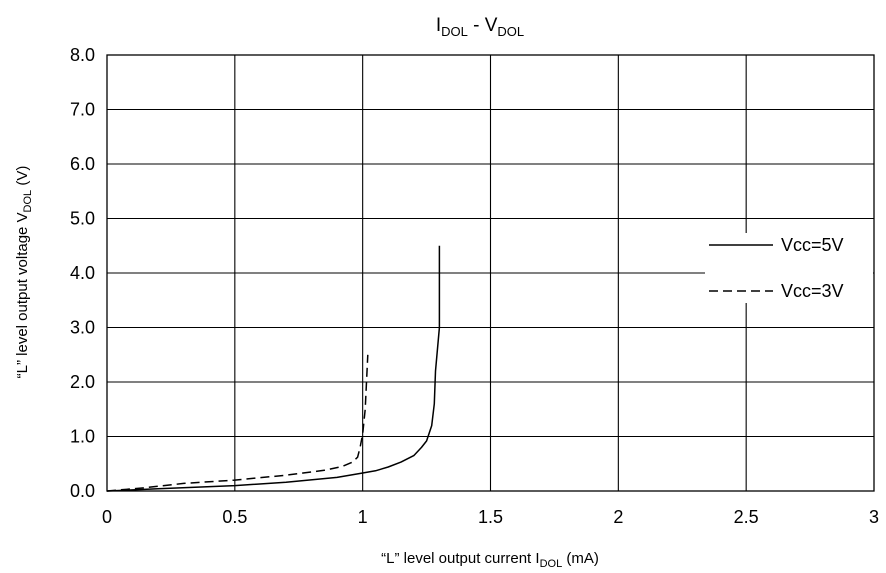 This screenshot has height=573, width=886. I want to click on x-tick-label: 1.5, so click(490, 517).